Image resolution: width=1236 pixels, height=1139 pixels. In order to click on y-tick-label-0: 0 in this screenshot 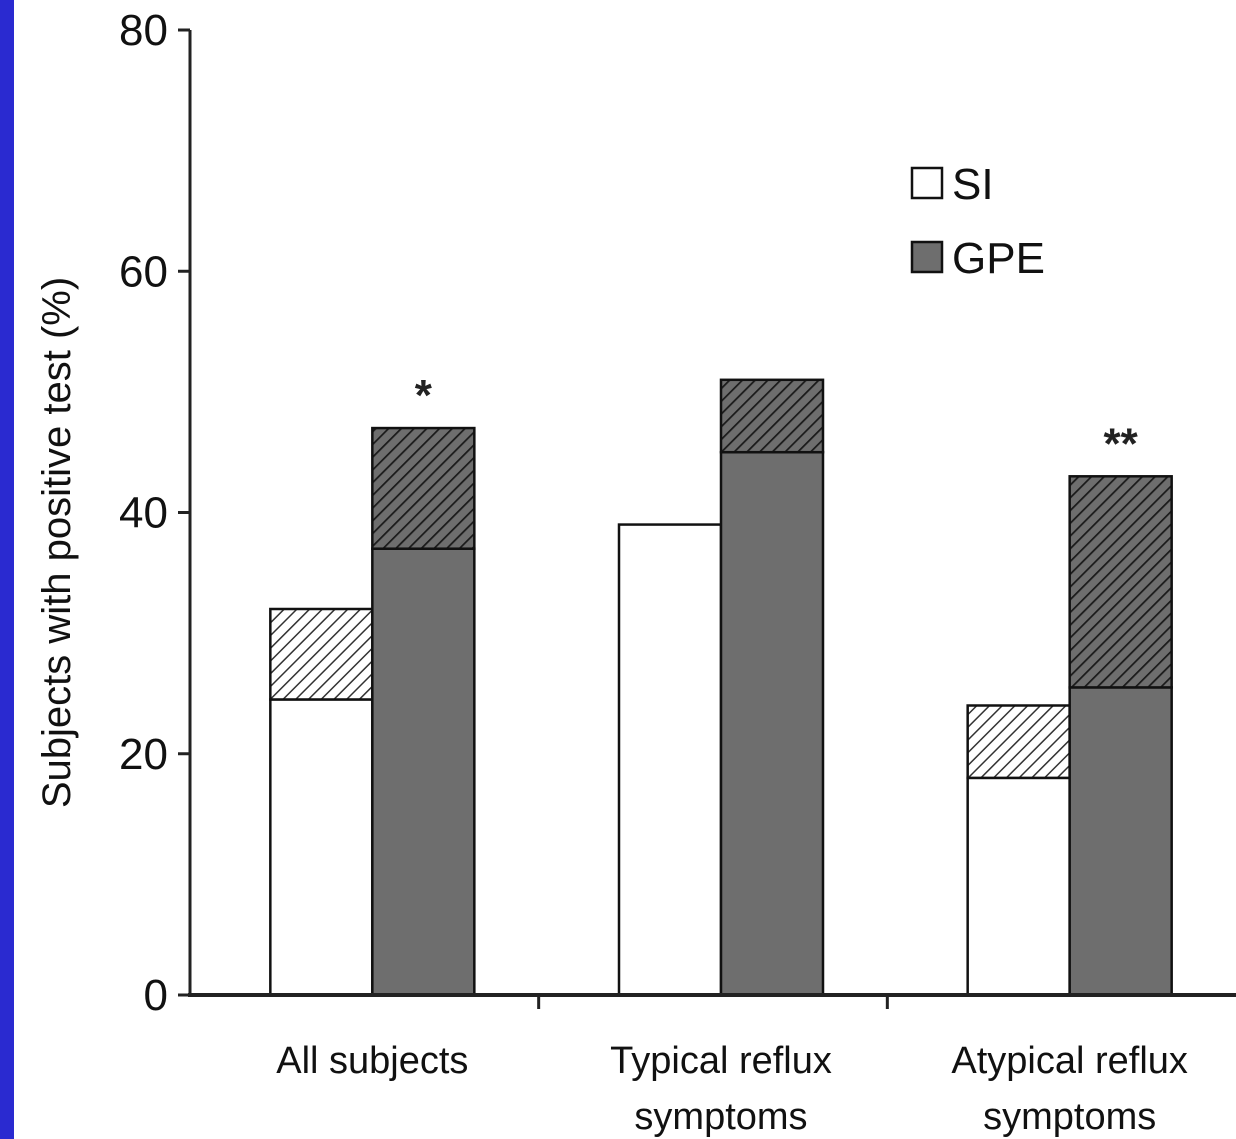, I will do `click(156, 995)`.